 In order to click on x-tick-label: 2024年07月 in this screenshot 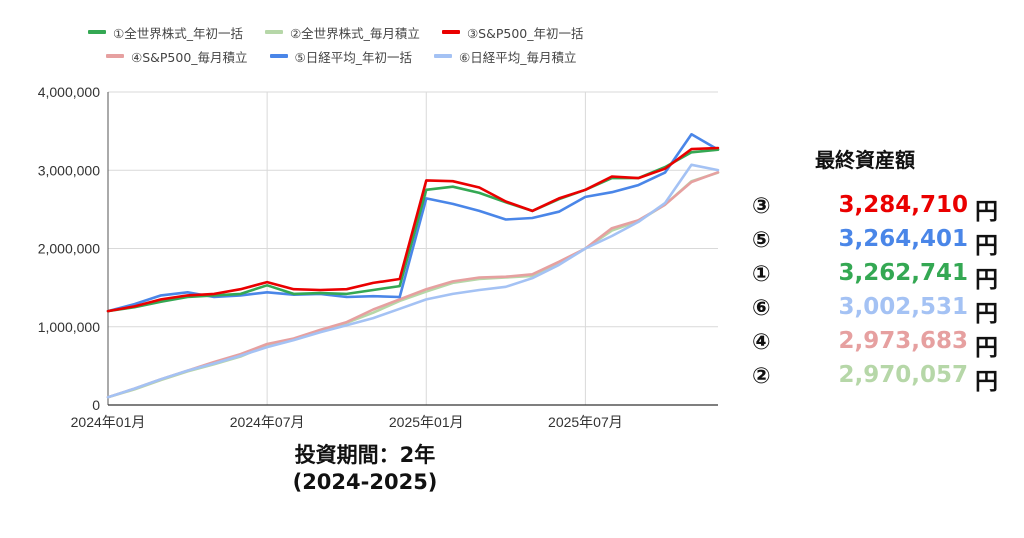, I will do `click(267, 422)`.